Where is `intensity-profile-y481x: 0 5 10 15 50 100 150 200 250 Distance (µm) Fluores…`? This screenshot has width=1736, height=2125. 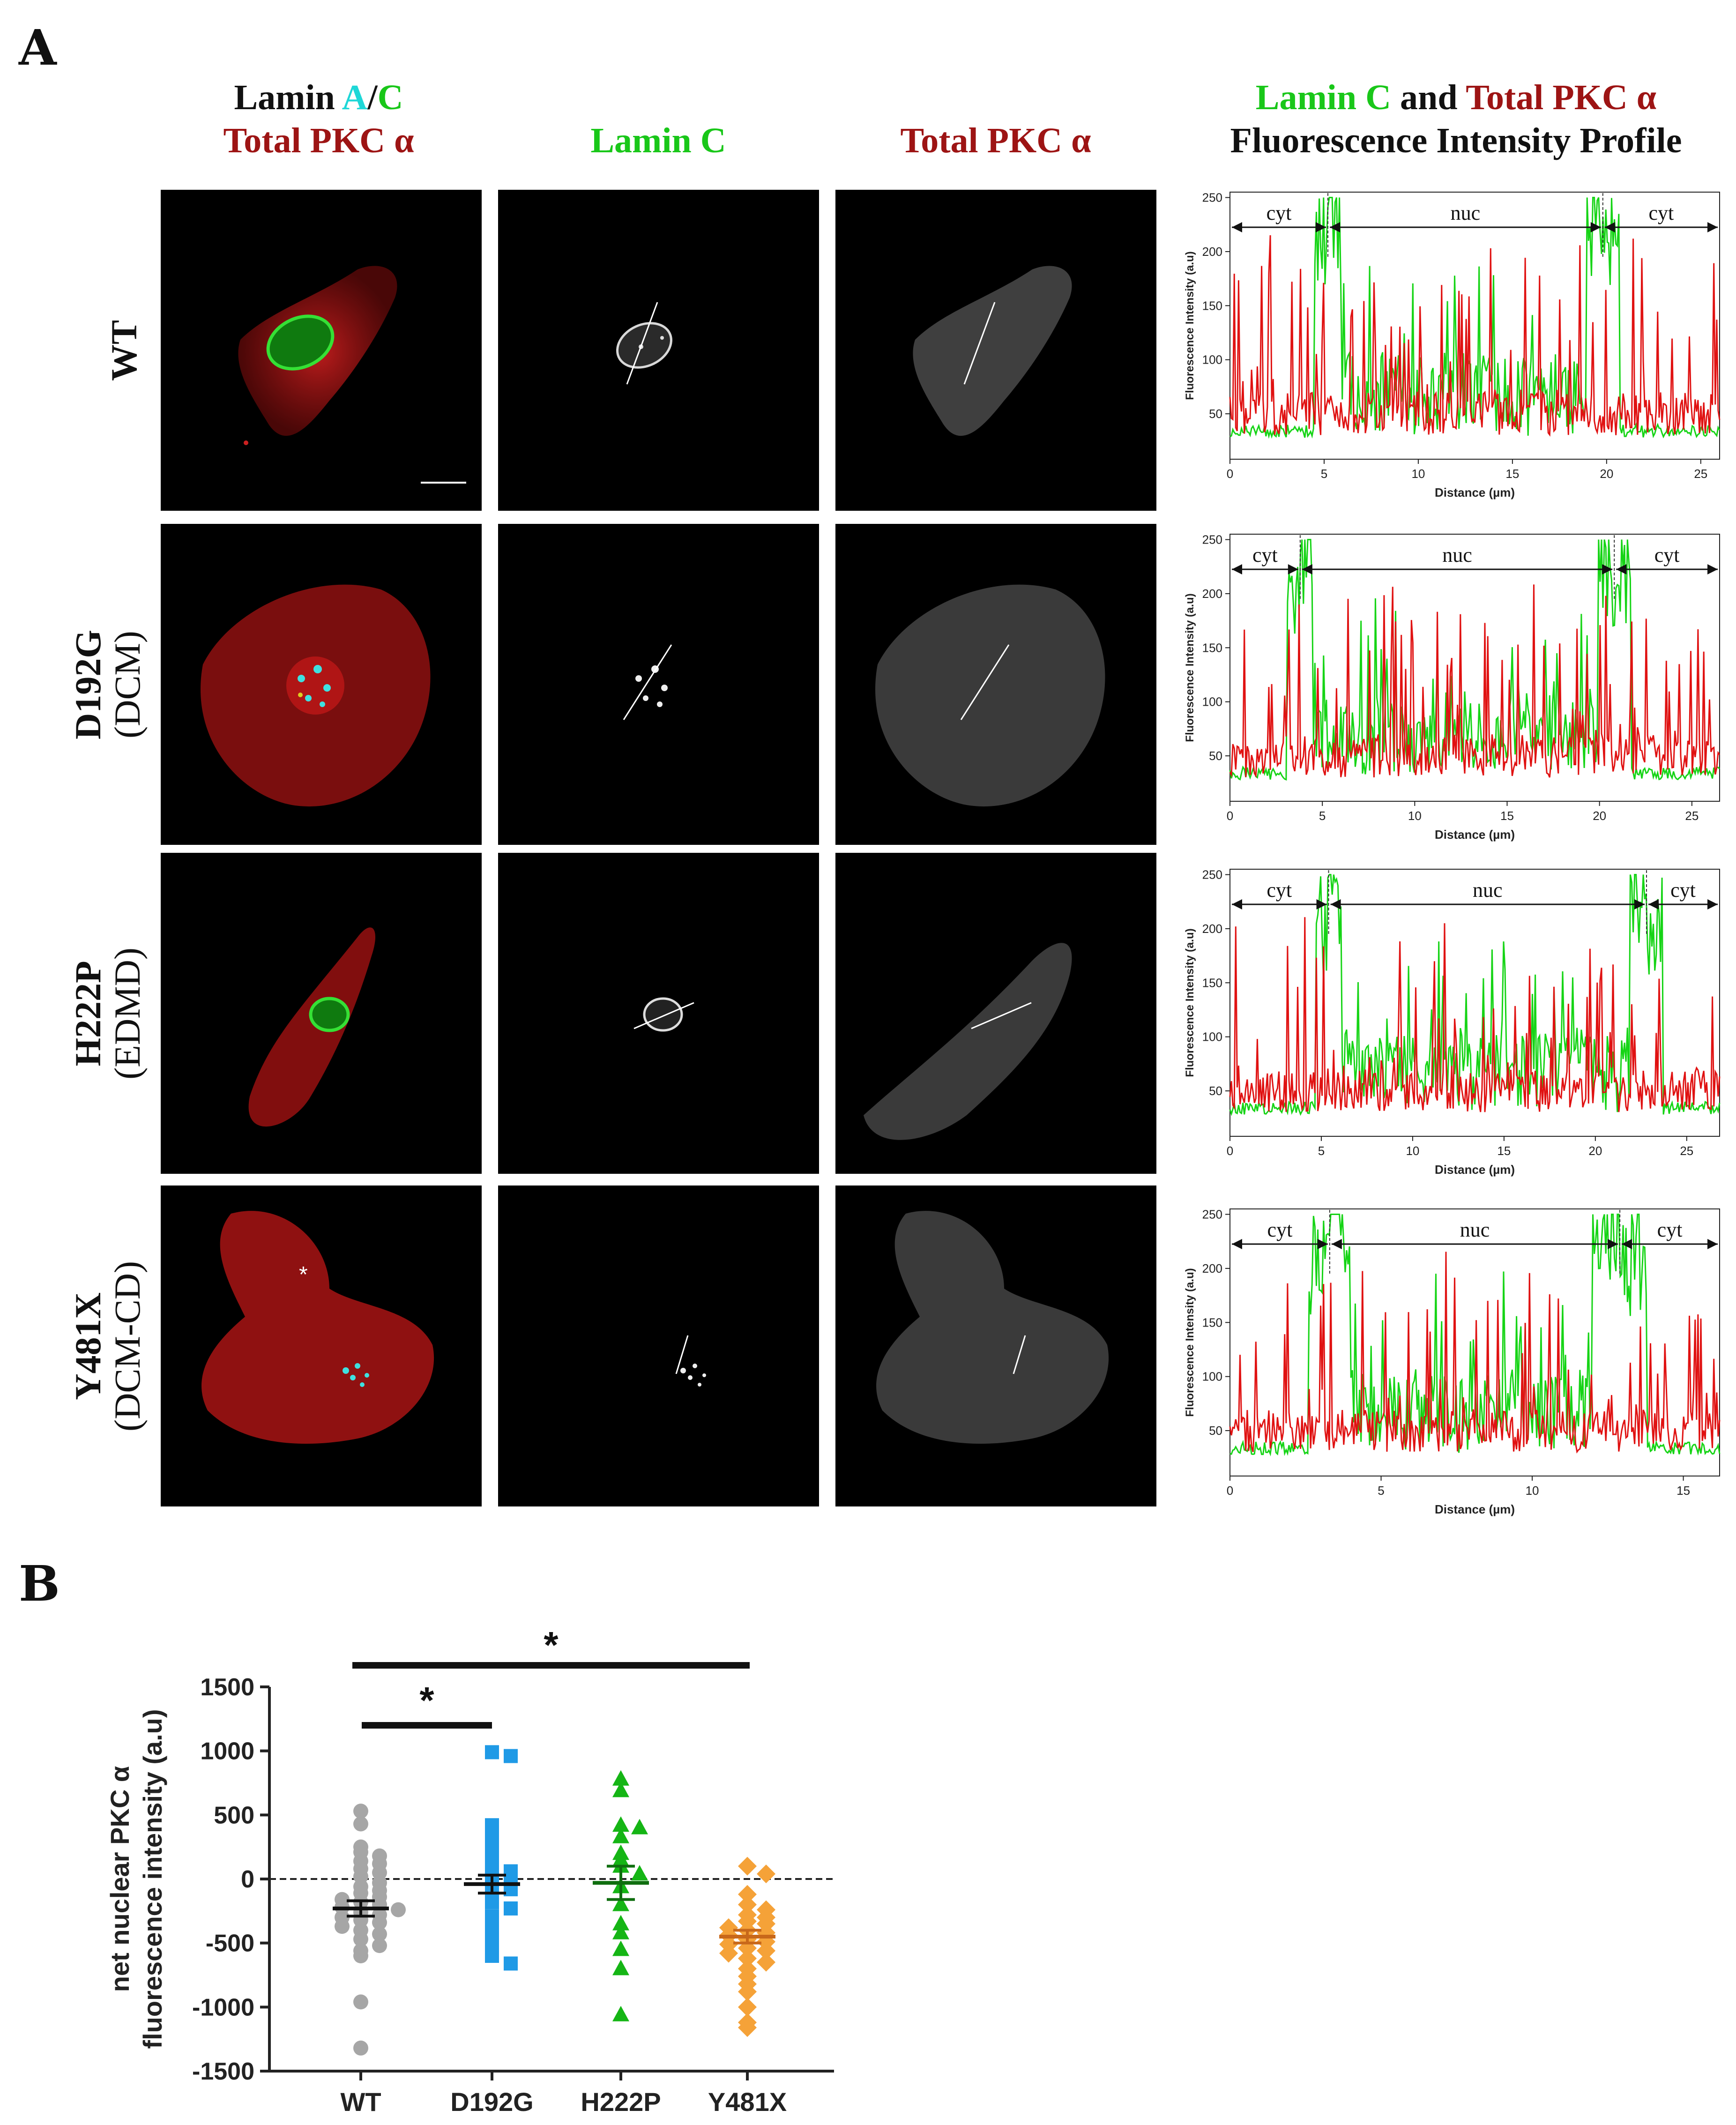
intensity-profile-y481x: 0 5 10 15 50 100 150 200 250 Distance (µm) Fluores… is located at coordinates (1452, 1362).